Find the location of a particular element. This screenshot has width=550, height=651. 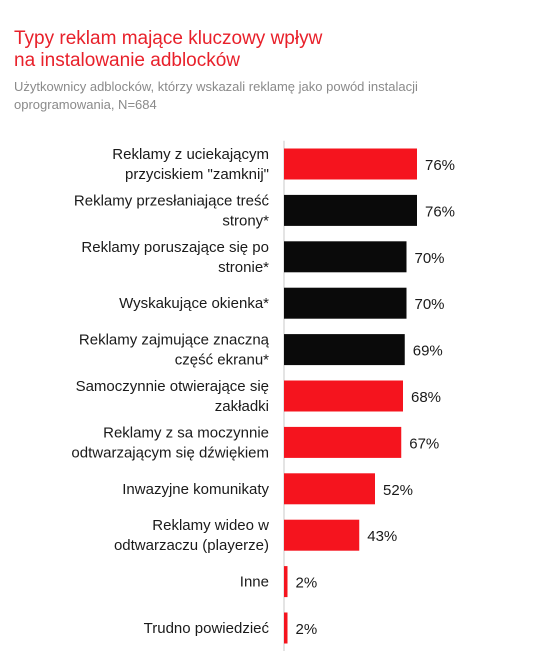

value-label-11: 2% is located at coordinates (307, 629).